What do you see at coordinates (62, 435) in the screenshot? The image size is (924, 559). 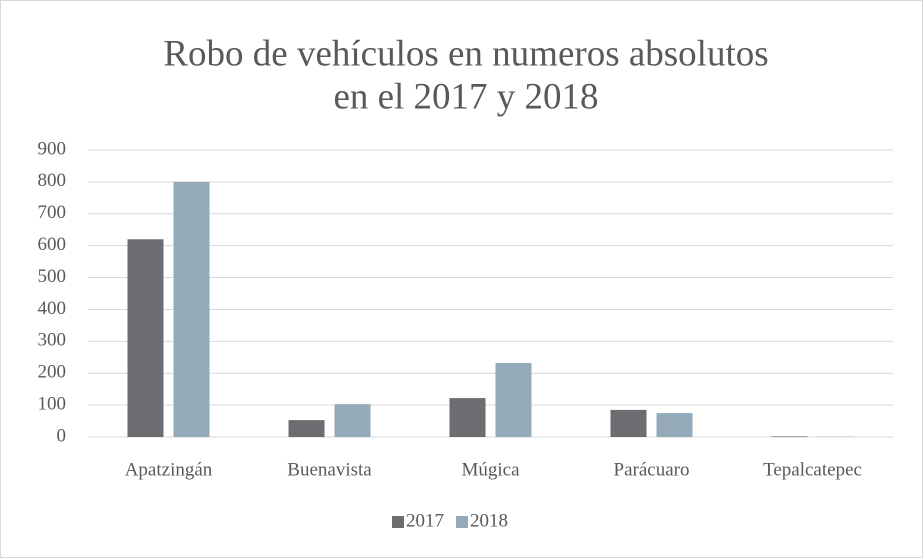 I see `y-tick-label: 0` at bounding box center [62, 435].